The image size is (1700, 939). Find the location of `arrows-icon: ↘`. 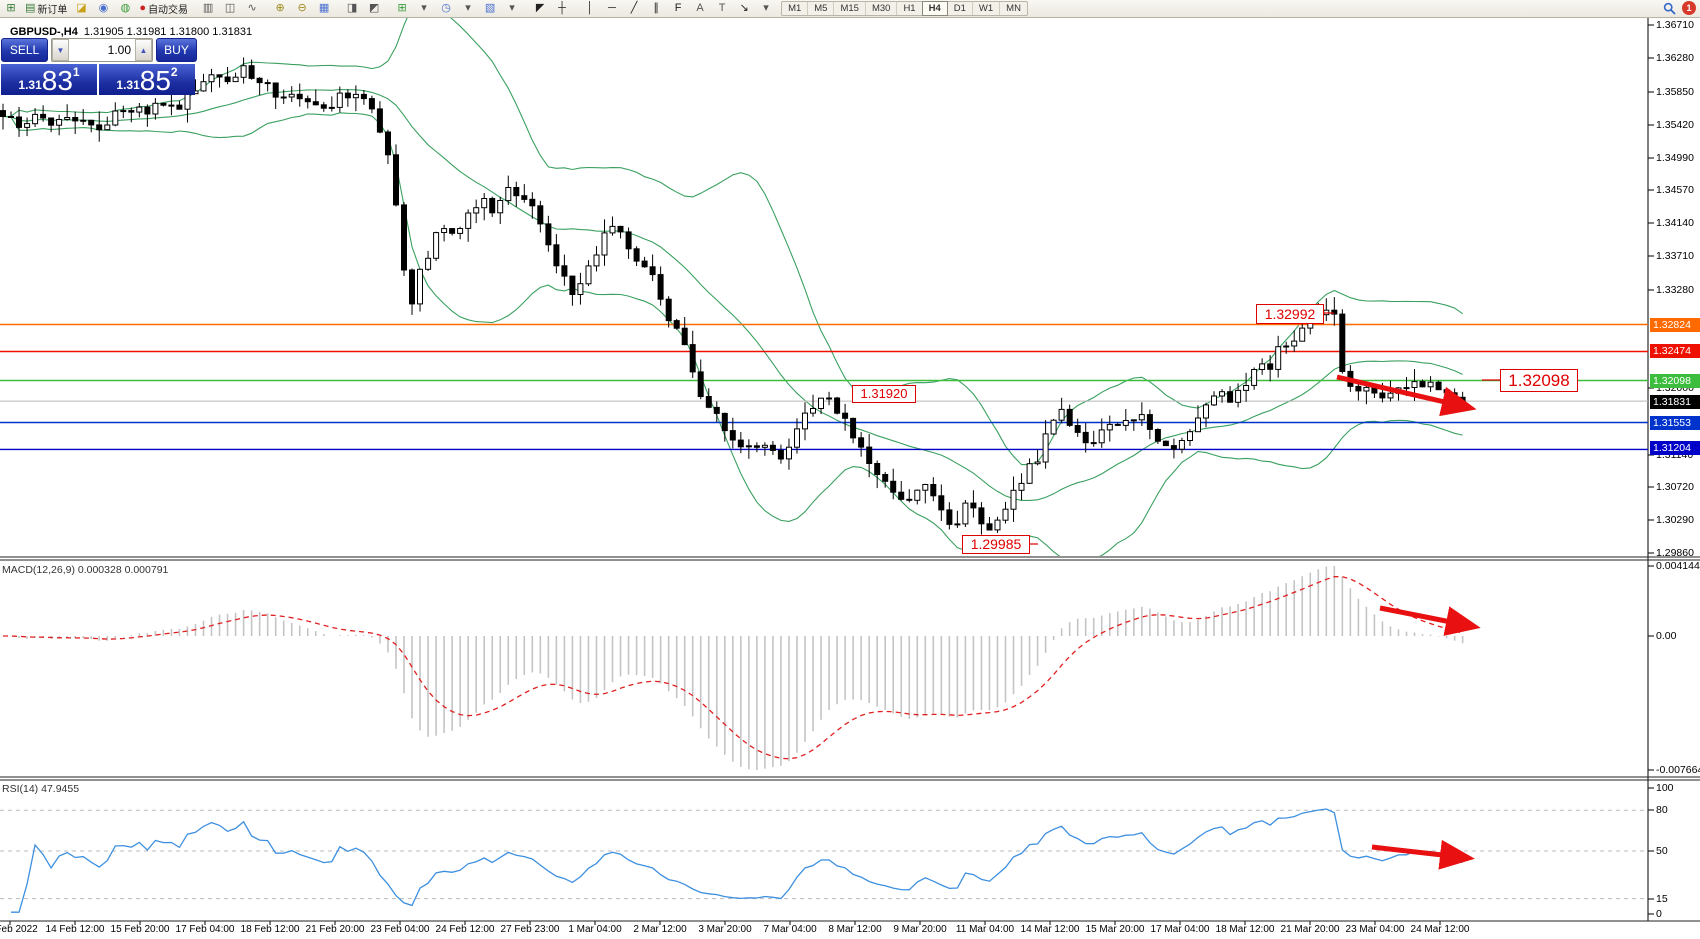

arrows-icon: ↘ is located at coordinates (744, 8).